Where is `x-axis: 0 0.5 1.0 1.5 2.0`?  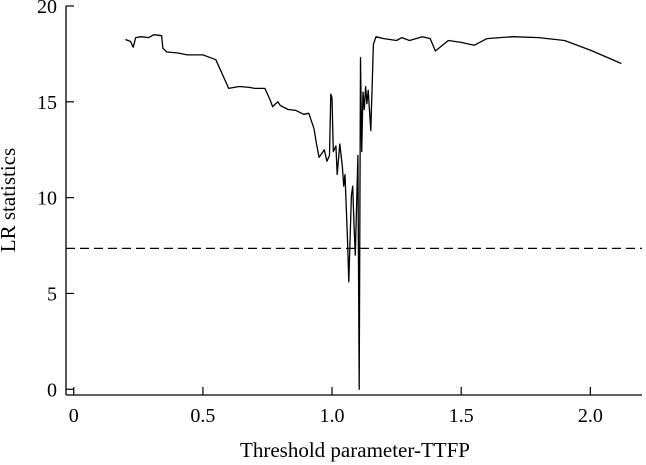 x-axis: 0 0.5 1.0 1.5 2.0 is located at coordinates (354, 407).